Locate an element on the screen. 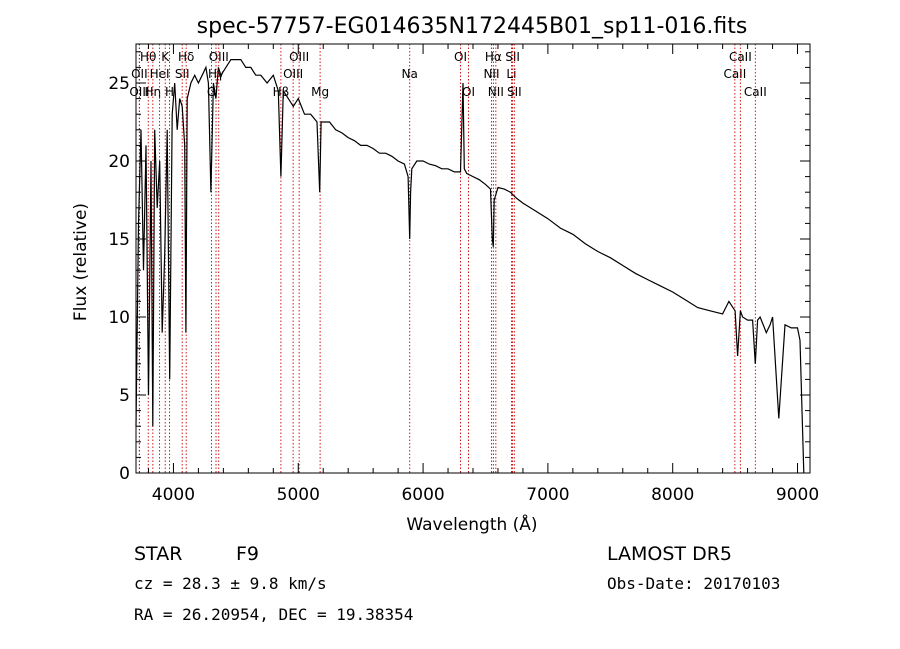  line-marker-label-27: CaII is located at coordinates (755, 92).